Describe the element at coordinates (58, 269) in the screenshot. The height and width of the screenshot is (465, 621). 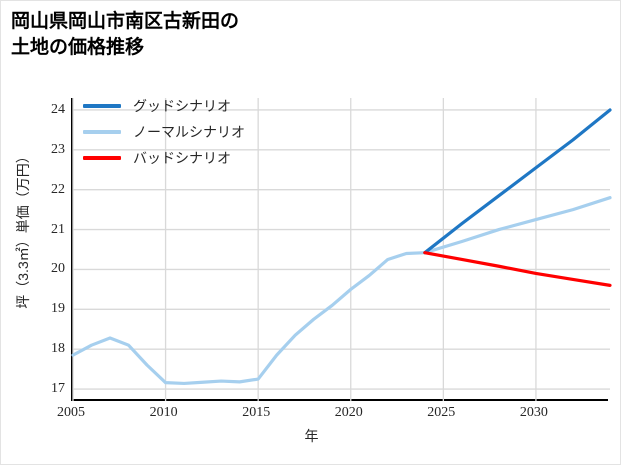
I see `y-tick-label: 20` at that location.